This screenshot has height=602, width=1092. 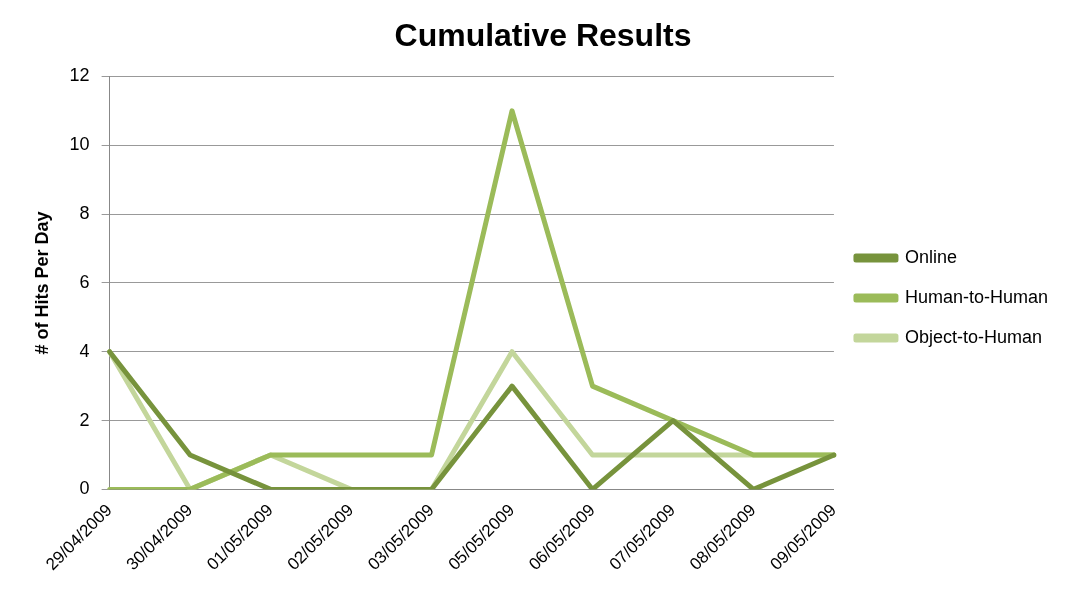 I want to click on y-tick-label: 0, so click(x=84, y=488).